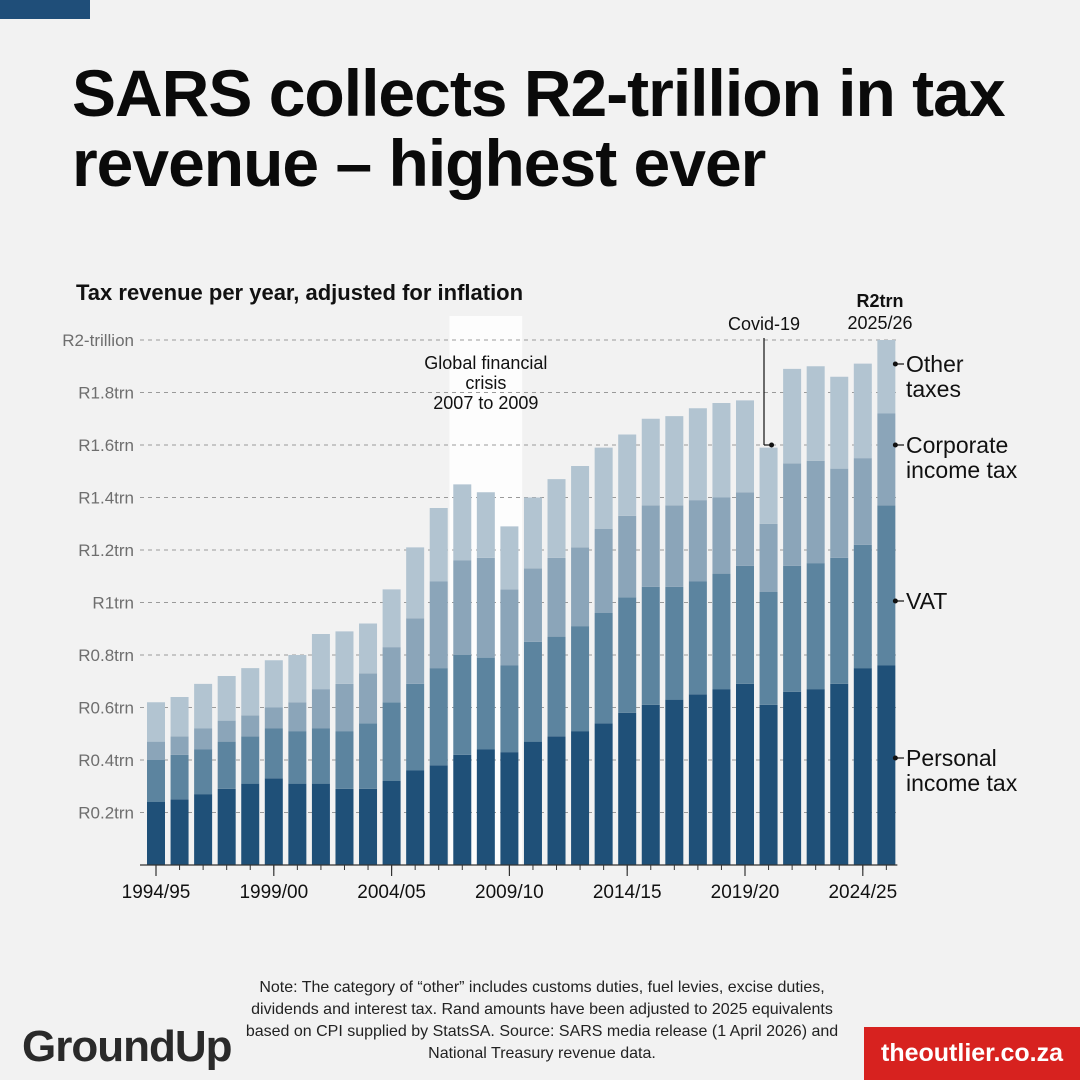 The image size is (1080, 1080). Describe the element at coordinates (106, 708) in the screenshot. I see `y-tick-label: R0.6trn` at that location.